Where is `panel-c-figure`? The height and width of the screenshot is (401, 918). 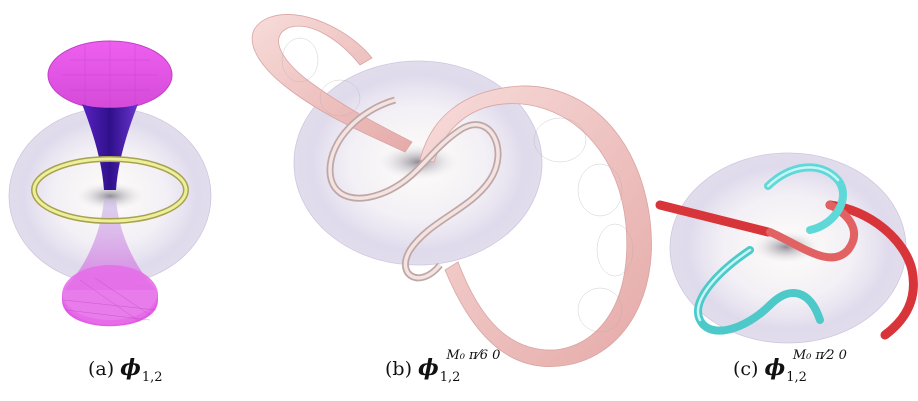 panel-c-figure is located at coordinates (786, 248).